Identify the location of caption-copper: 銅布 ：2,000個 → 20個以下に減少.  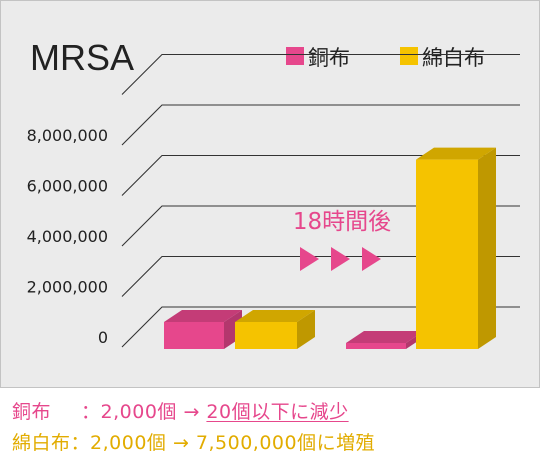
(180, 410).